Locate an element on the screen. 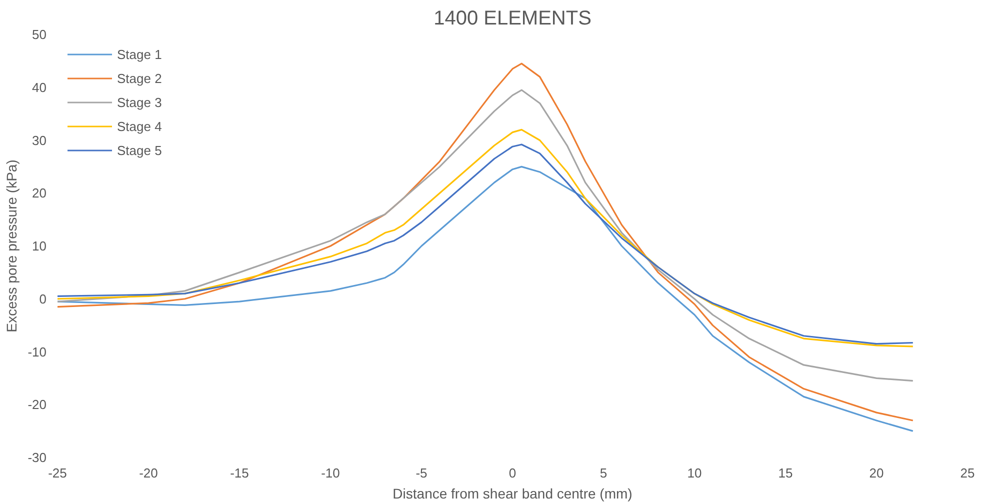  x-tick-label: 20 is located at coordinates (876, 473).